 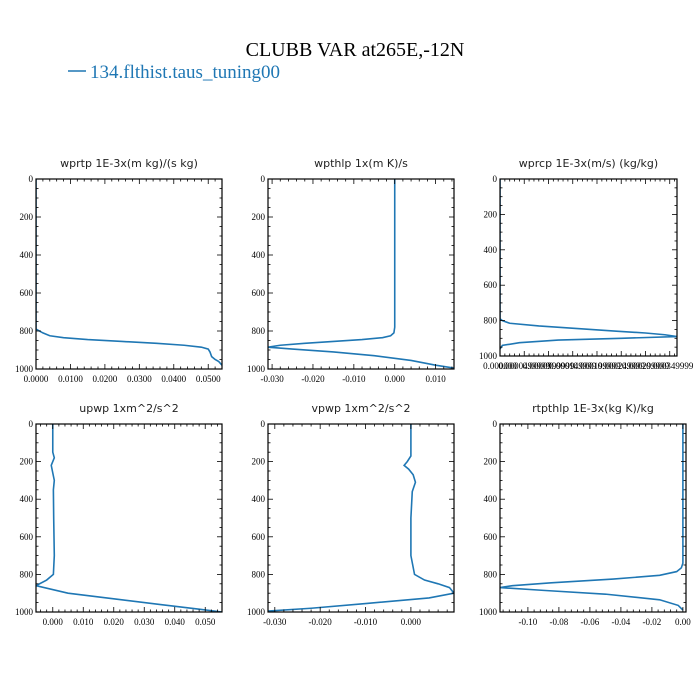 I want to click on x-tick-label: -0.02, so click(x=652, y=622).